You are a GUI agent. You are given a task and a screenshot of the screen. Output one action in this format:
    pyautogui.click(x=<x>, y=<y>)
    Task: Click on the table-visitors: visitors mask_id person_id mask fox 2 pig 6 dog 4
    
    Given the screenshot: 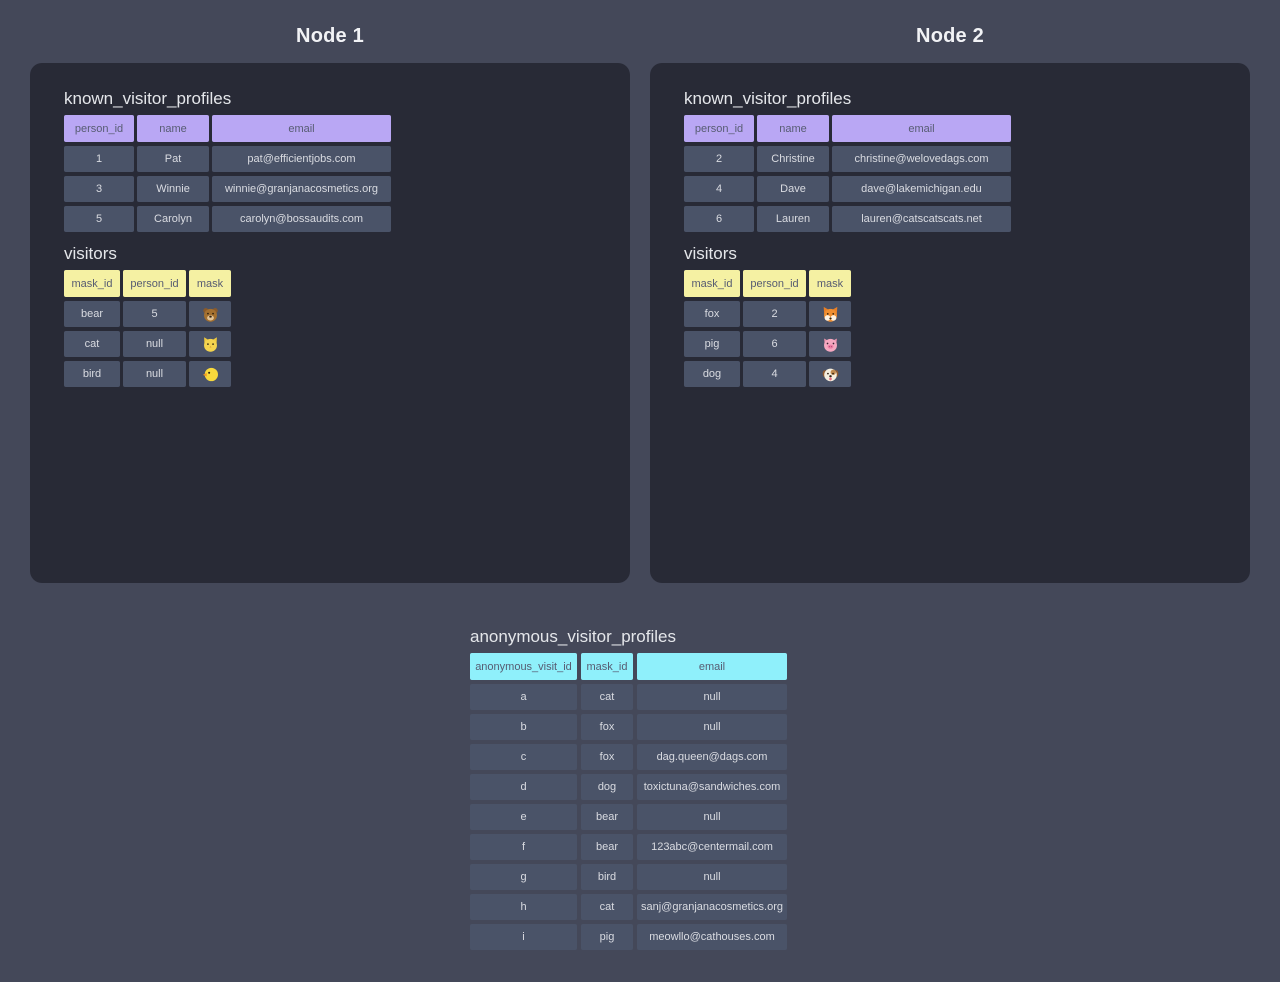 What is the action you would take?
    pyautogui.click(x=950, y=315)
    